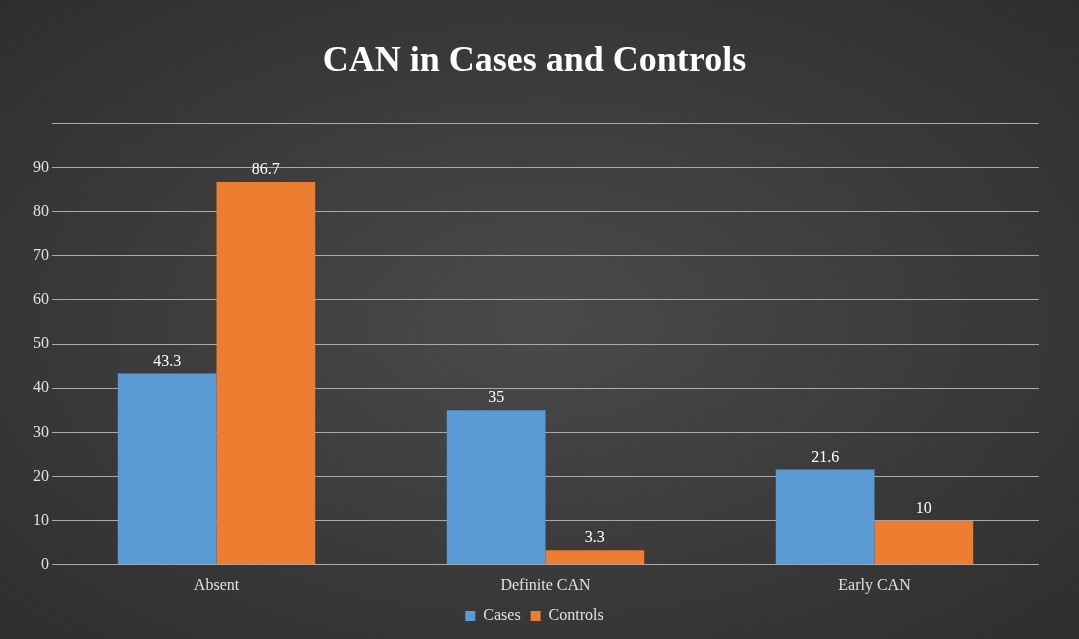 This screenshot has width=1079, height=639. Describe the element at coordinates (41, 431) in the screenshot. I see `y-tick-label: 30` at that location.